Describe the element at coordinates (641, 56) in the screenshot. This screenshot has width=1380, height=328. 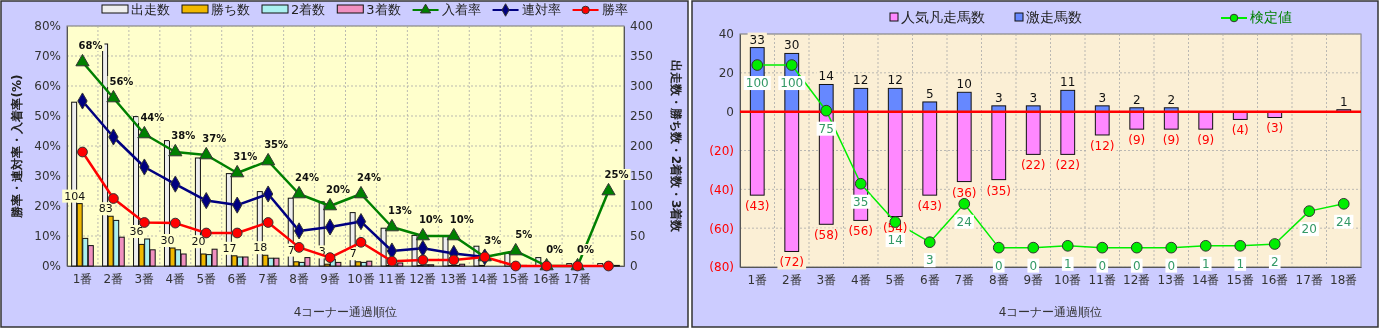
I see `y2-tick-label: 350` at that location.